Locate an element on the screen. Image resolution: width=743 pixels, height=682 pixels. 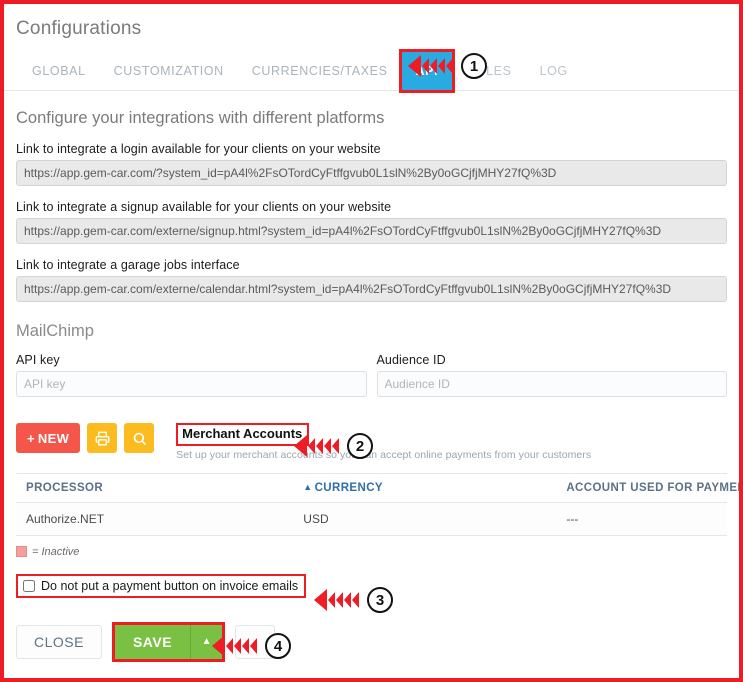
merchant-accounts-title: Merchant Accounts is located at coordinates (243, 434).